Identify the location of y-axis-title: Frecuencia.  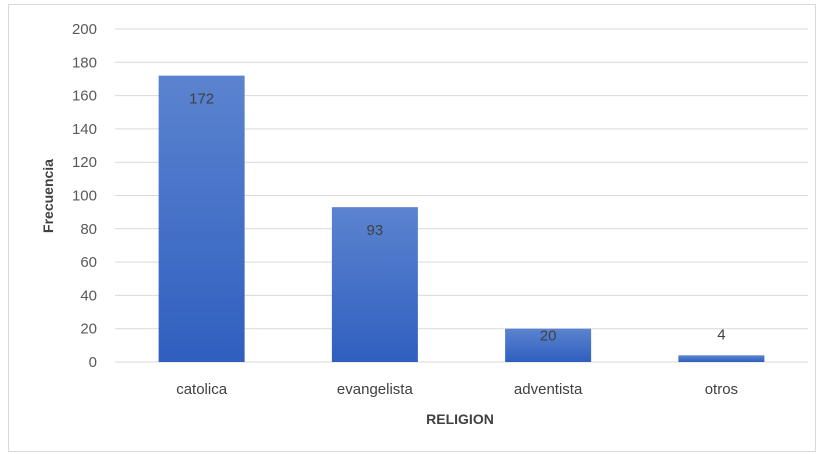
(48, 196).